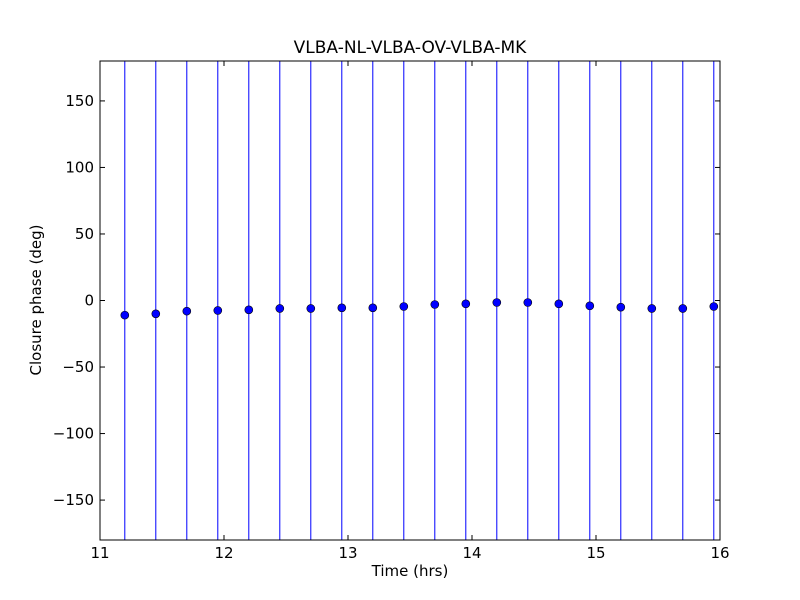 This screenshot has height=600, width=800. I want to click on chart-title: VLBA-NL-VLBA-OV-VLBA-MK, so click(410, 48).